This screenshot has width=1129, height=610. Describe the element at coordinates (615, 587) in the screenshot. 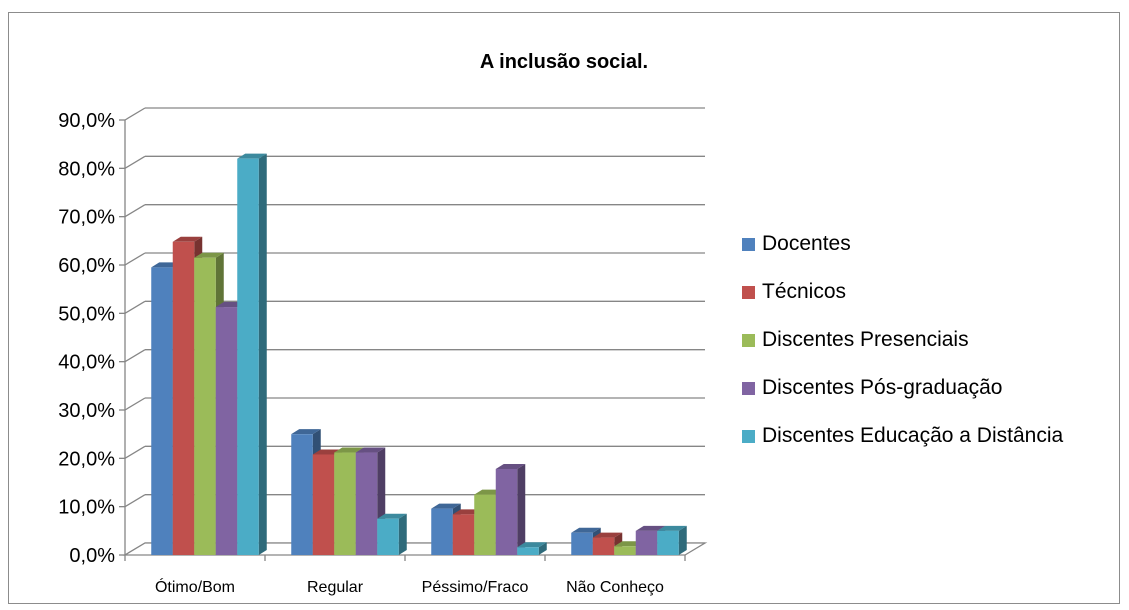

I see `x-tick-label: Não Conheço` at that location.